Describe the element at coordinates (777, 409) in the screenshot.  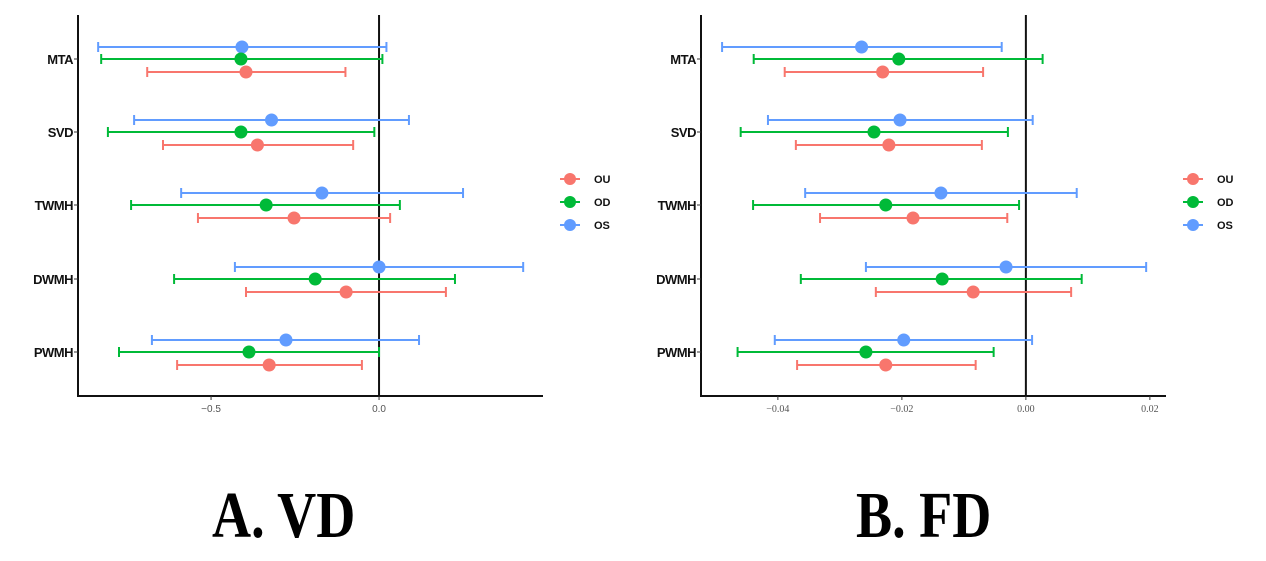
I see `x-tick-label-b: −0.04` at that location.